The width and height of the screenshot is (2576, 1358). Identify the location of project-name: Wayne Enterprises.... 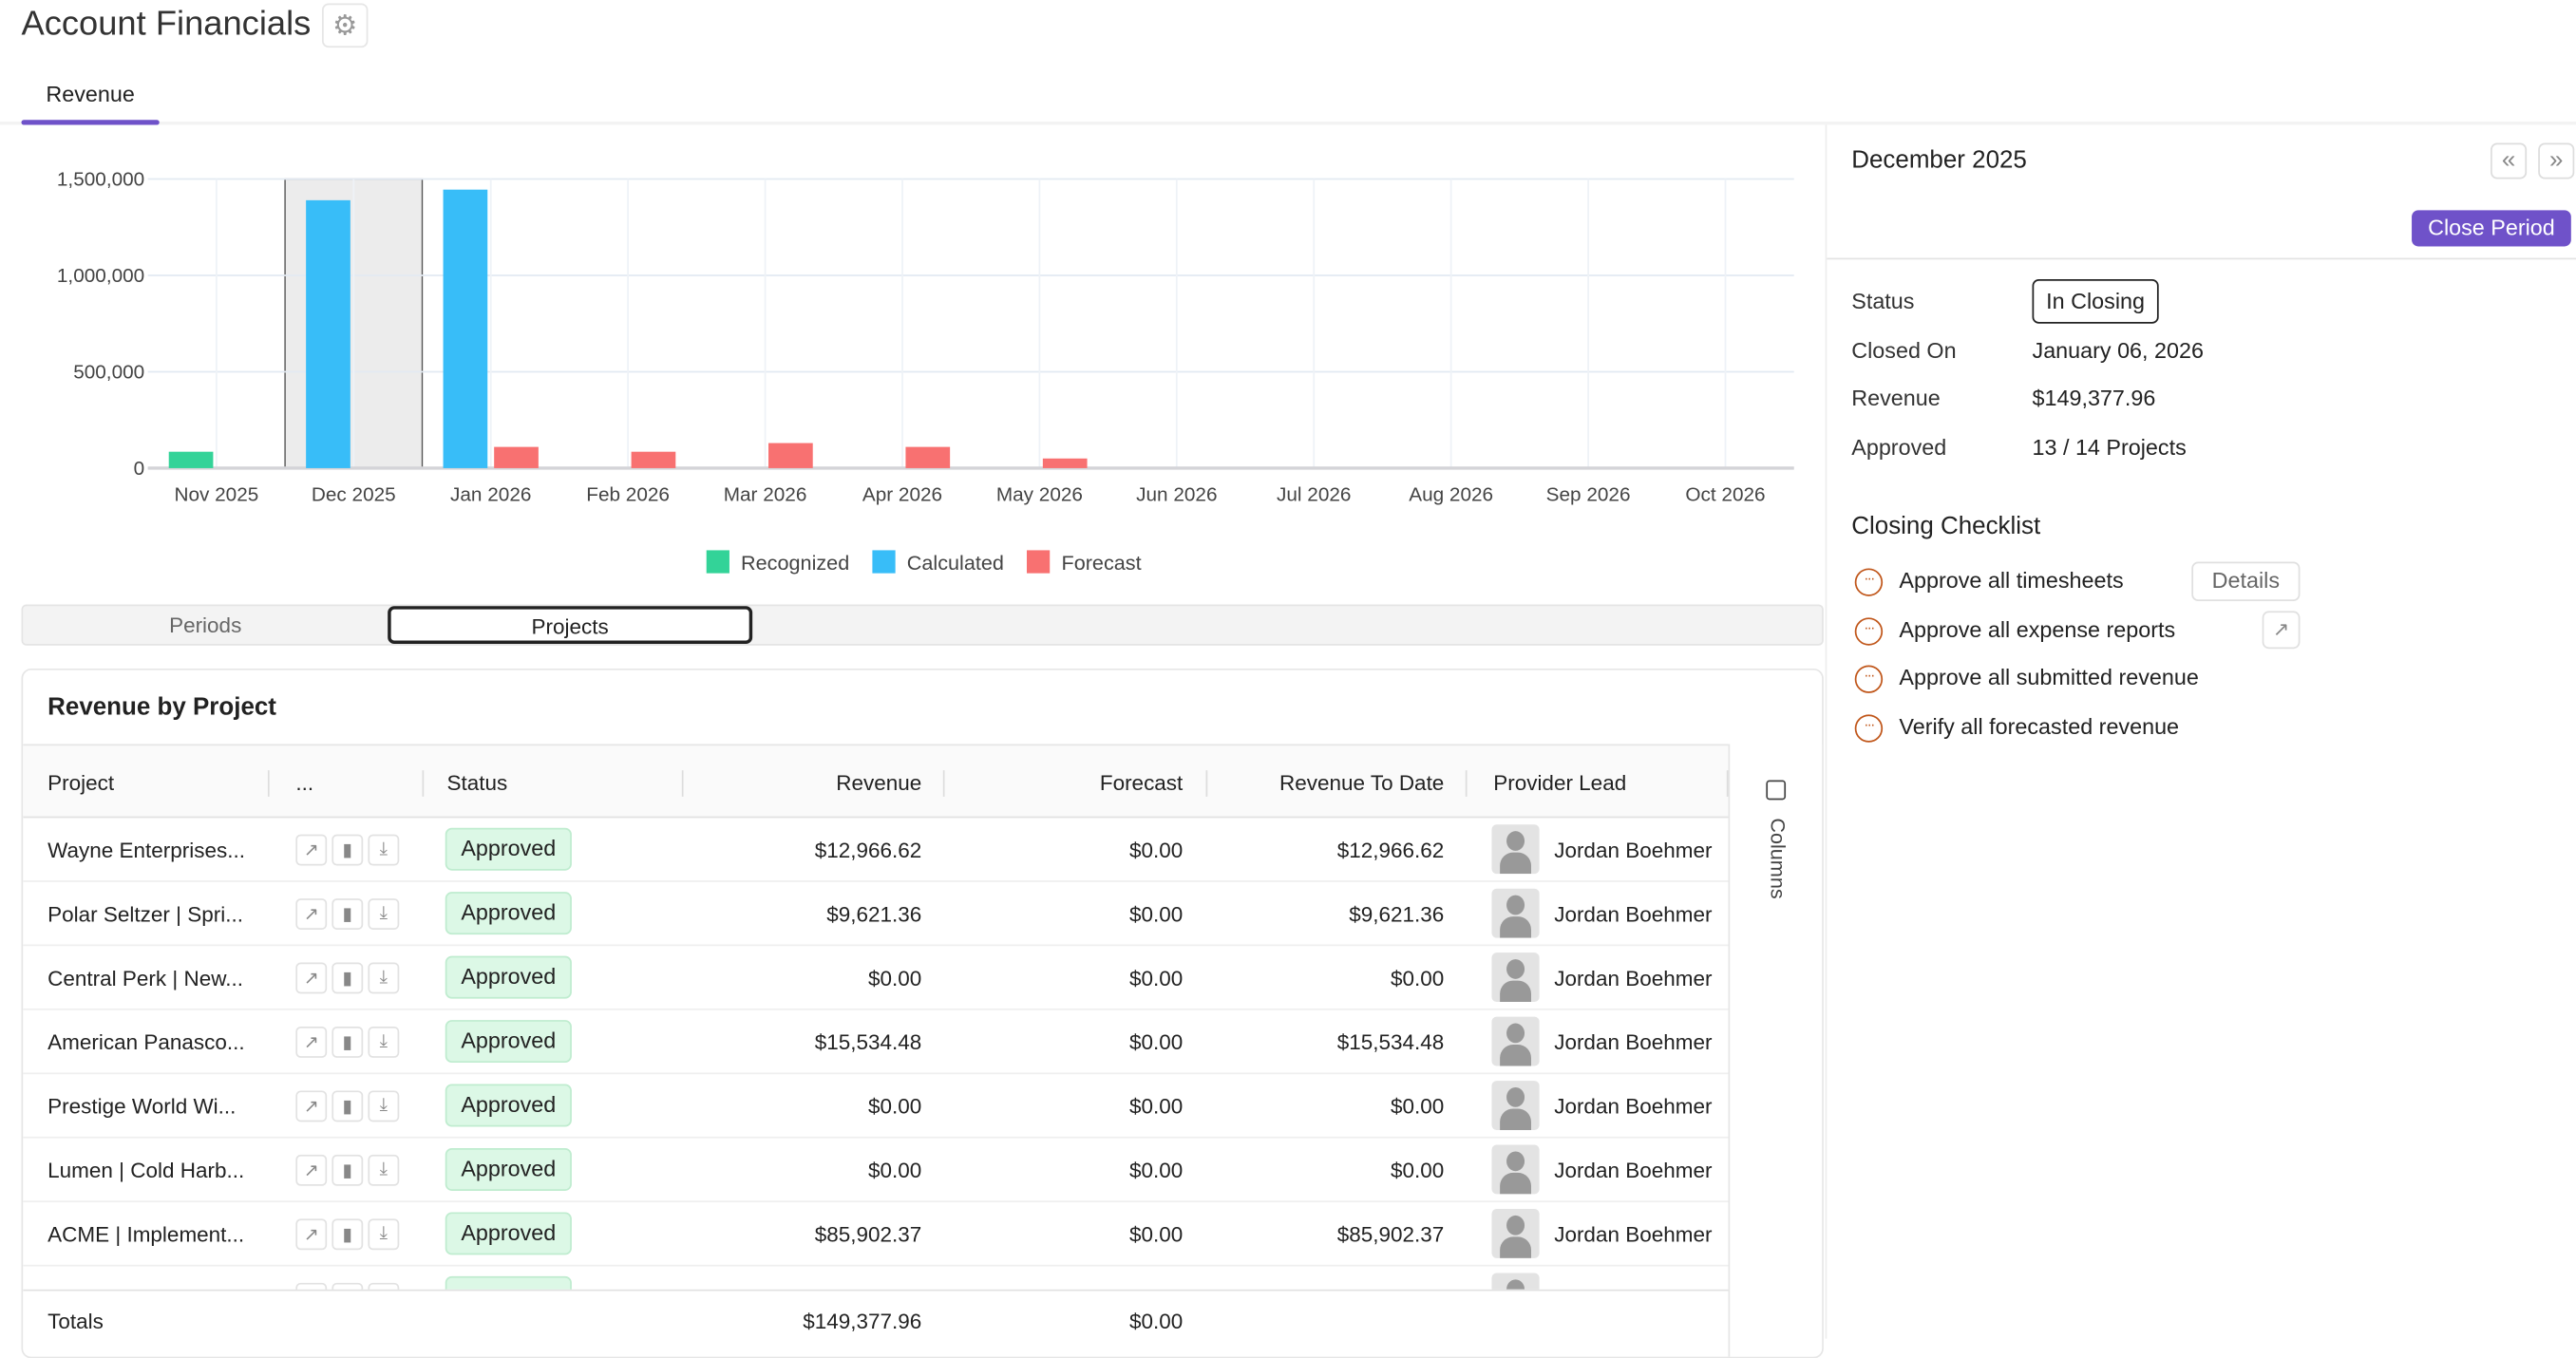
(146, 850).